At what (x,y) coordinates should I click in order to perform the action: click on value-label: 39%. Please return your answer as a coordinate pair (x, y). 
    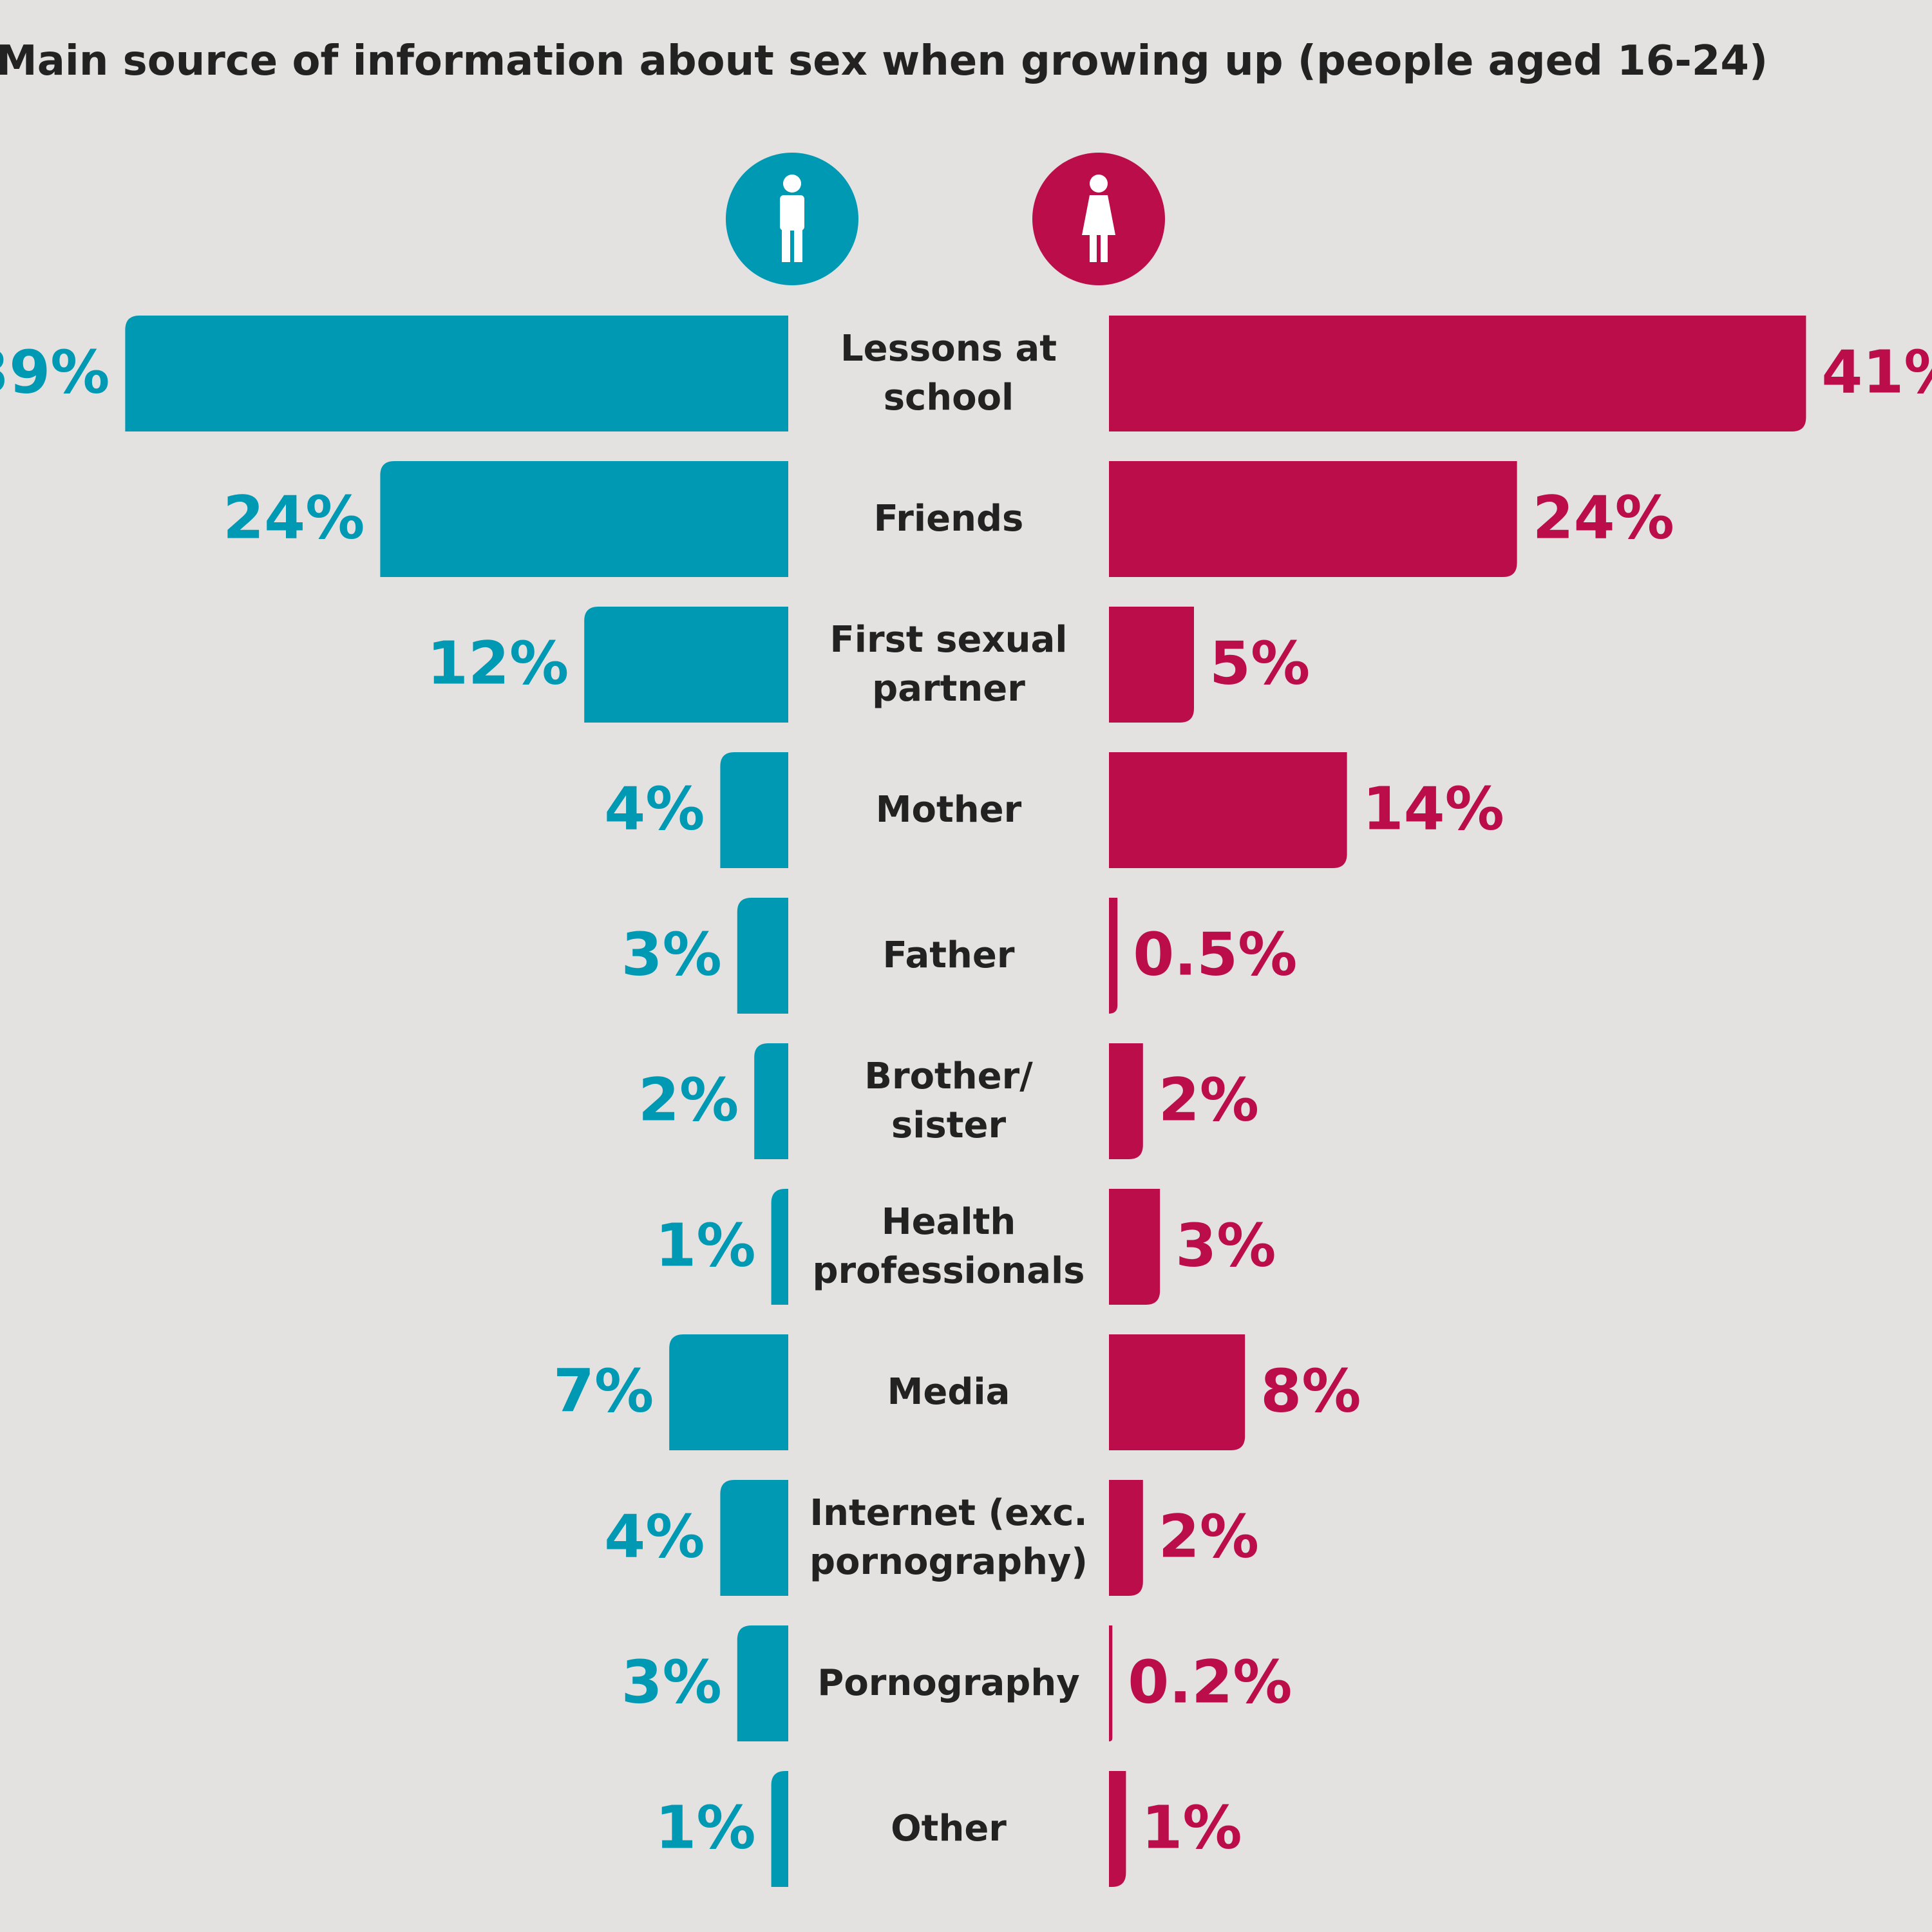
    Looking at the image, I should click on (54, 371).